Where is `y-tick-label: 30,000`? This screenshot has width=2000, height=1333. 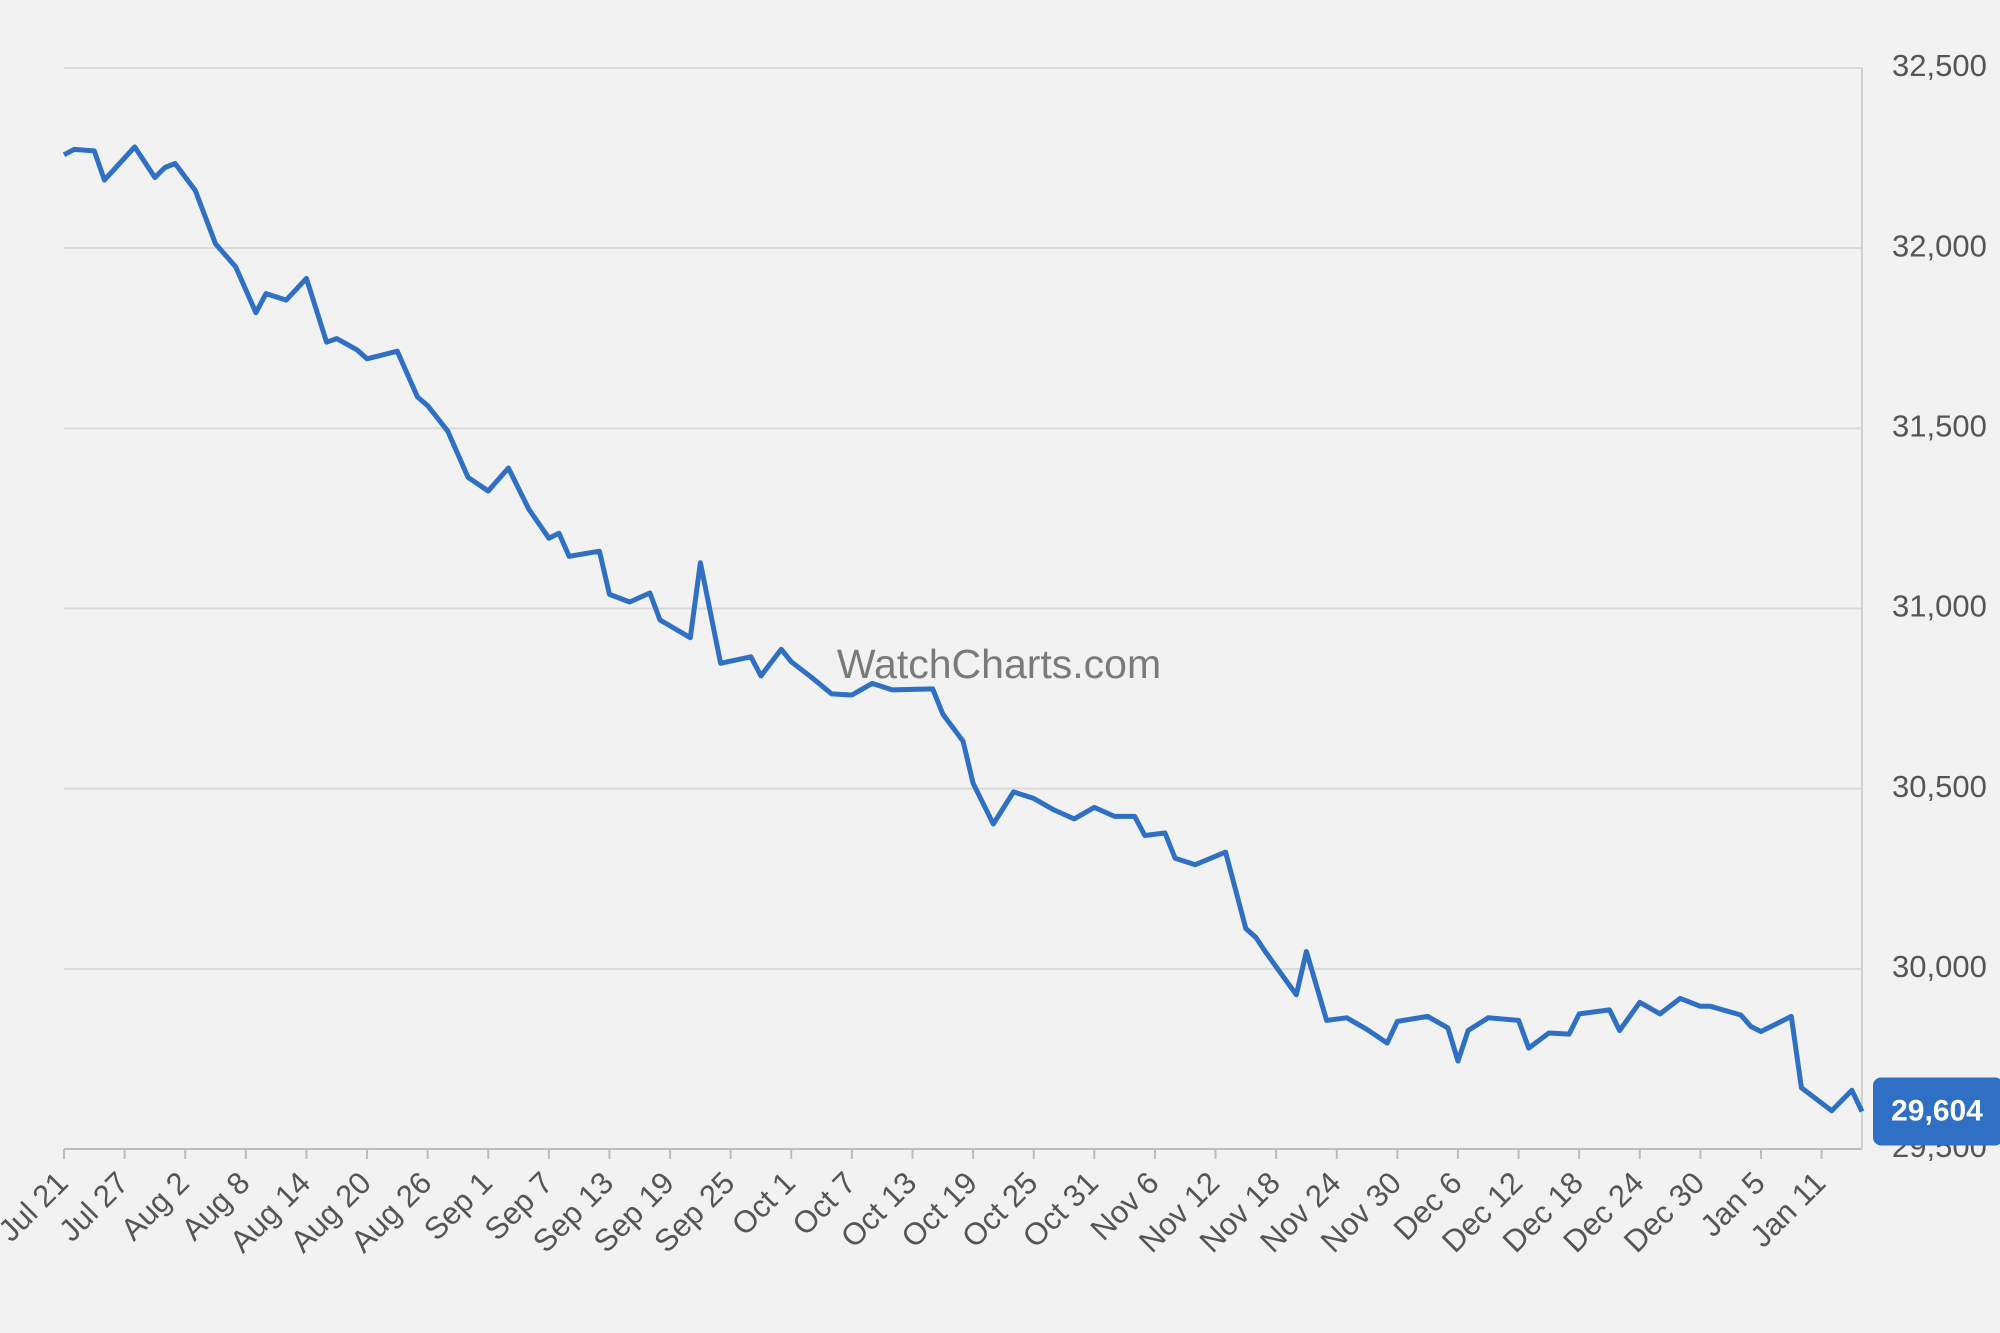
y-tick-label: 30,000 is located at coordinates (1939, 966).